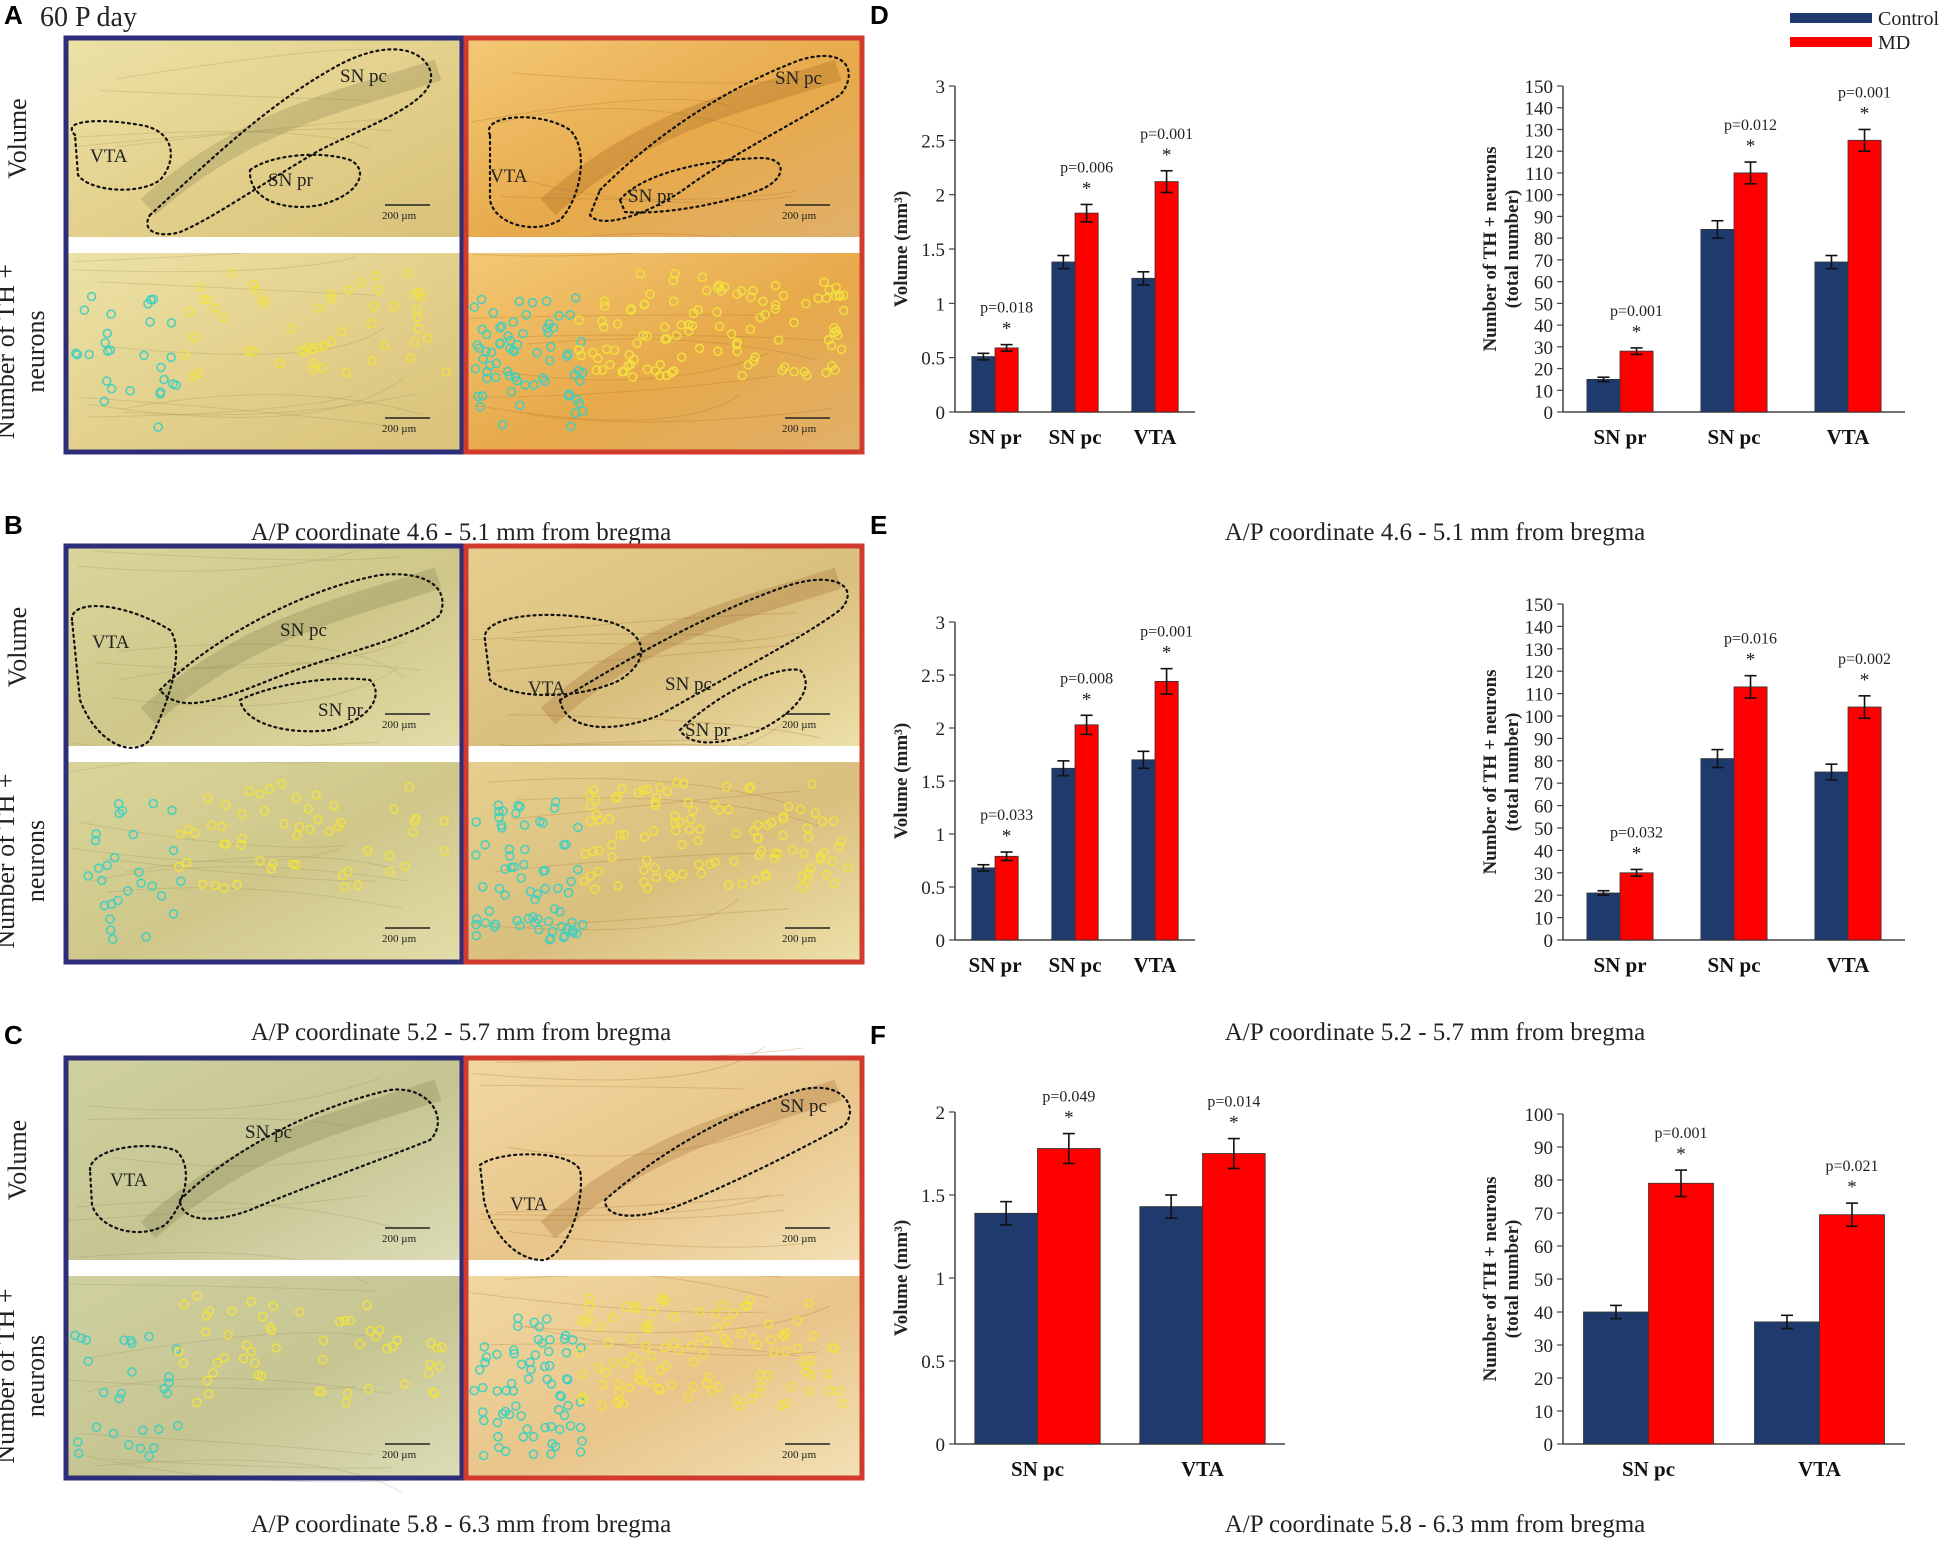 This screenshot has width=1956, height=1541. I want to click on bar-md-vta, so click(1166, 811).